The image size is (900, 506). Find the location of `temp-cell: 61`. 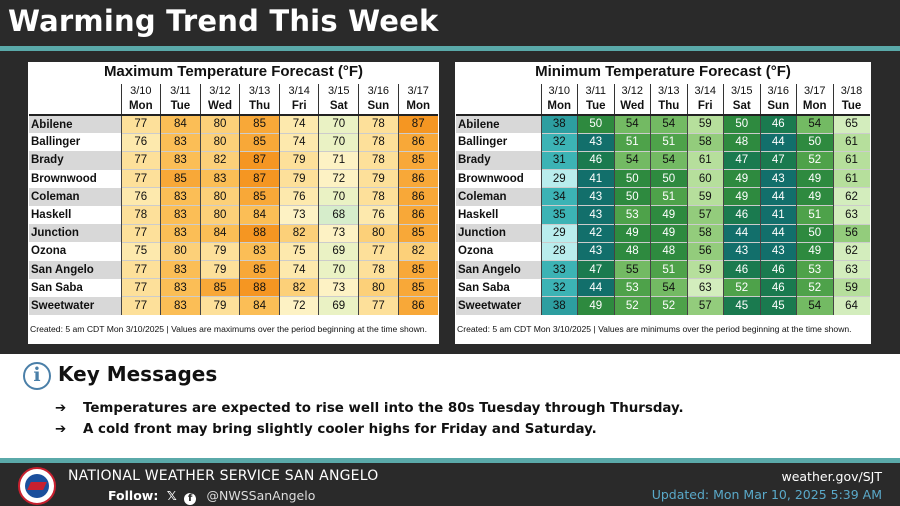

temp-cell: 61 is located at coordinates (851, 142).